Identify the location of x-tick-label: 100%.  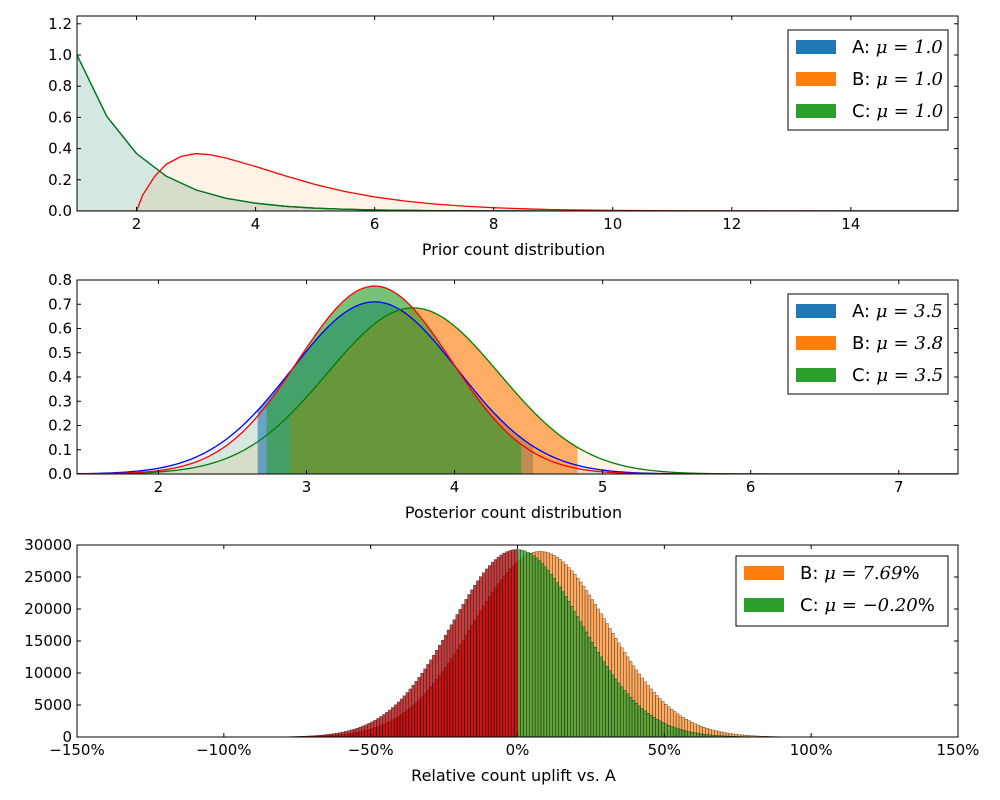
(811, 750).